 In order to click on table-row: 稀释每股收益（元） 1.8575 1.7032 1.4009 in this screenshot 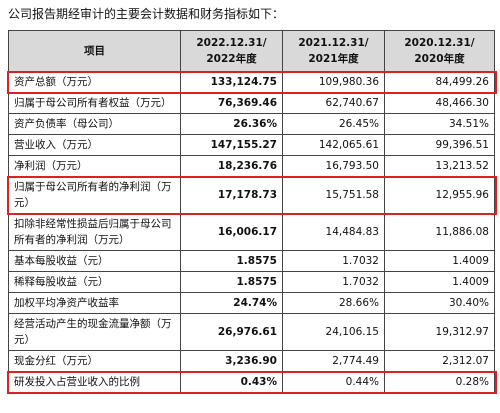, I will do `click(251, 282)`.